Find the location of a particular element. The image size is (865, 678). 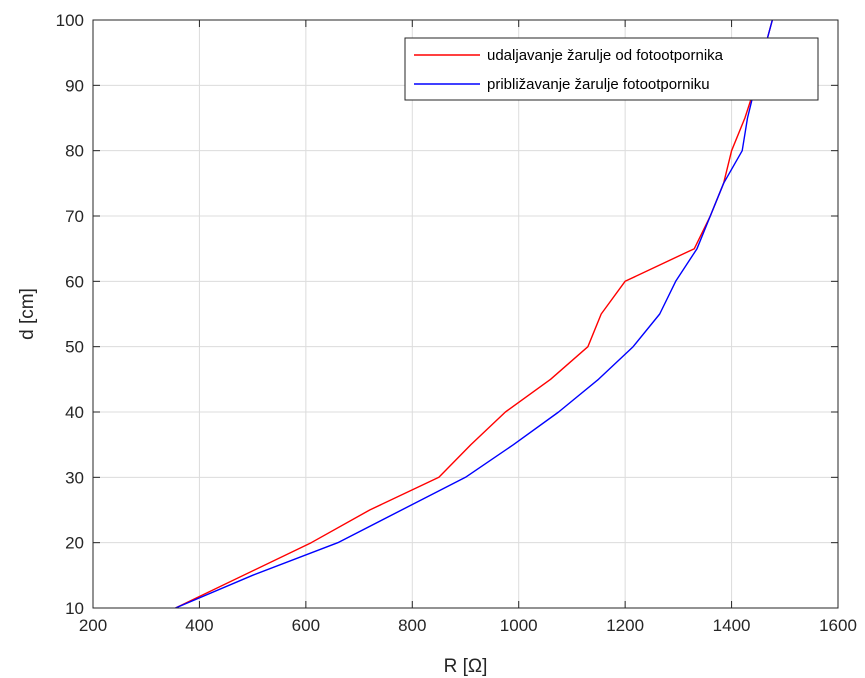

y-tick-label: 60 is located at coordinates (74, 281).